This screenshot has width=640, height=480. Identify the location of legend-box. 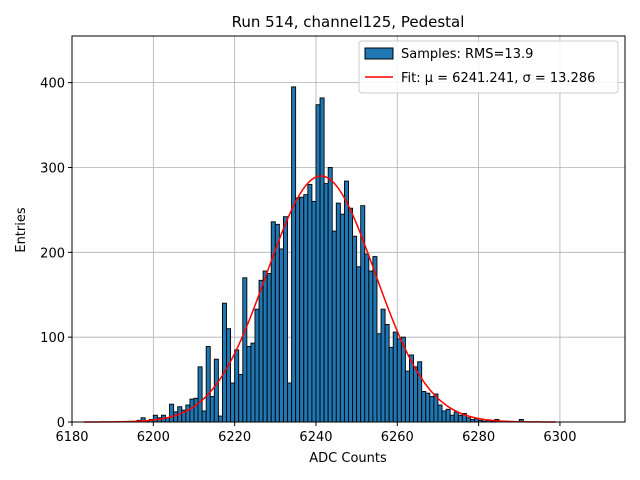
(488, 67).